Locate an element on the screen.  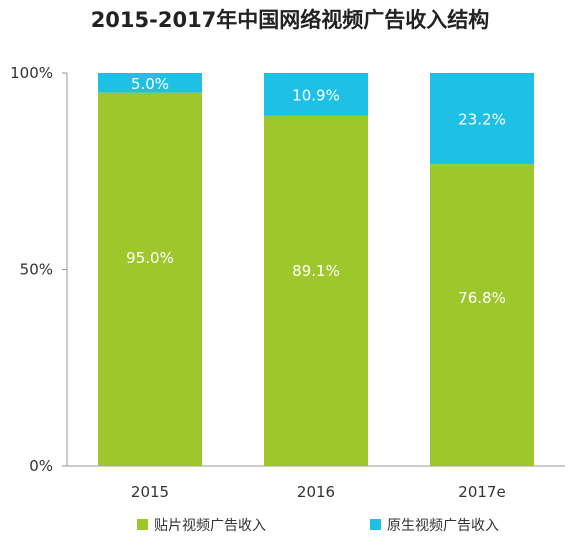
y-tick-label: 0% is located at coordinates (41, 466).